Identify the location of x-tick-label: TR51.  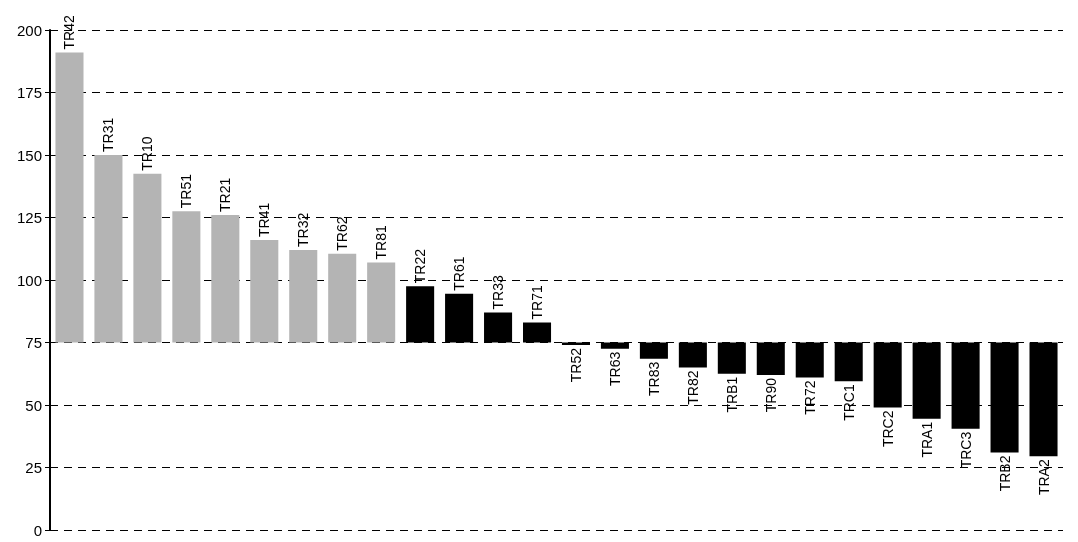
(186, 191).